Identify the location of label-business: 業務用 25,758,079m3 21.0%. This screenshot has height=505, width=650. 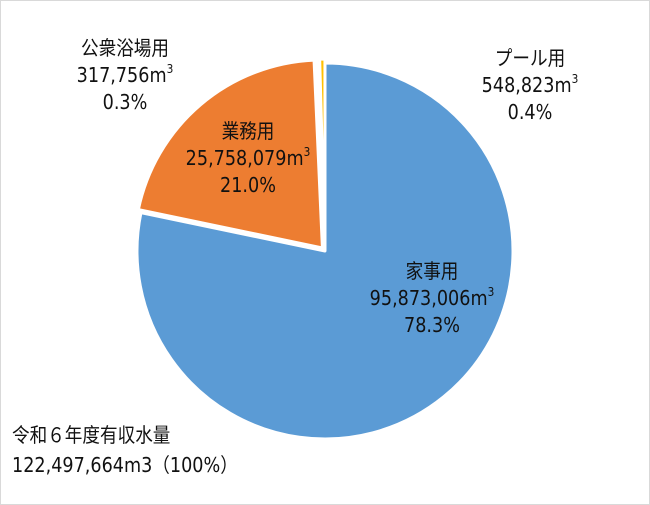
(248, 158).